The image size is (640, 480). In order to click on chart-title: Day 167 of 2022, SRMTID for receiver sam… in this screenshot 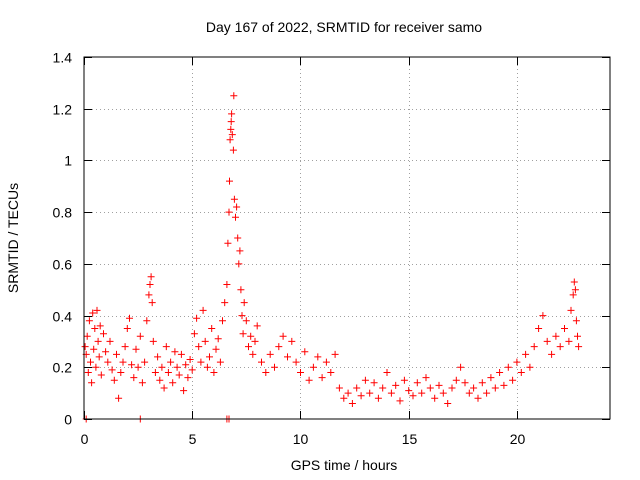, I will do `click(344, 27)`.